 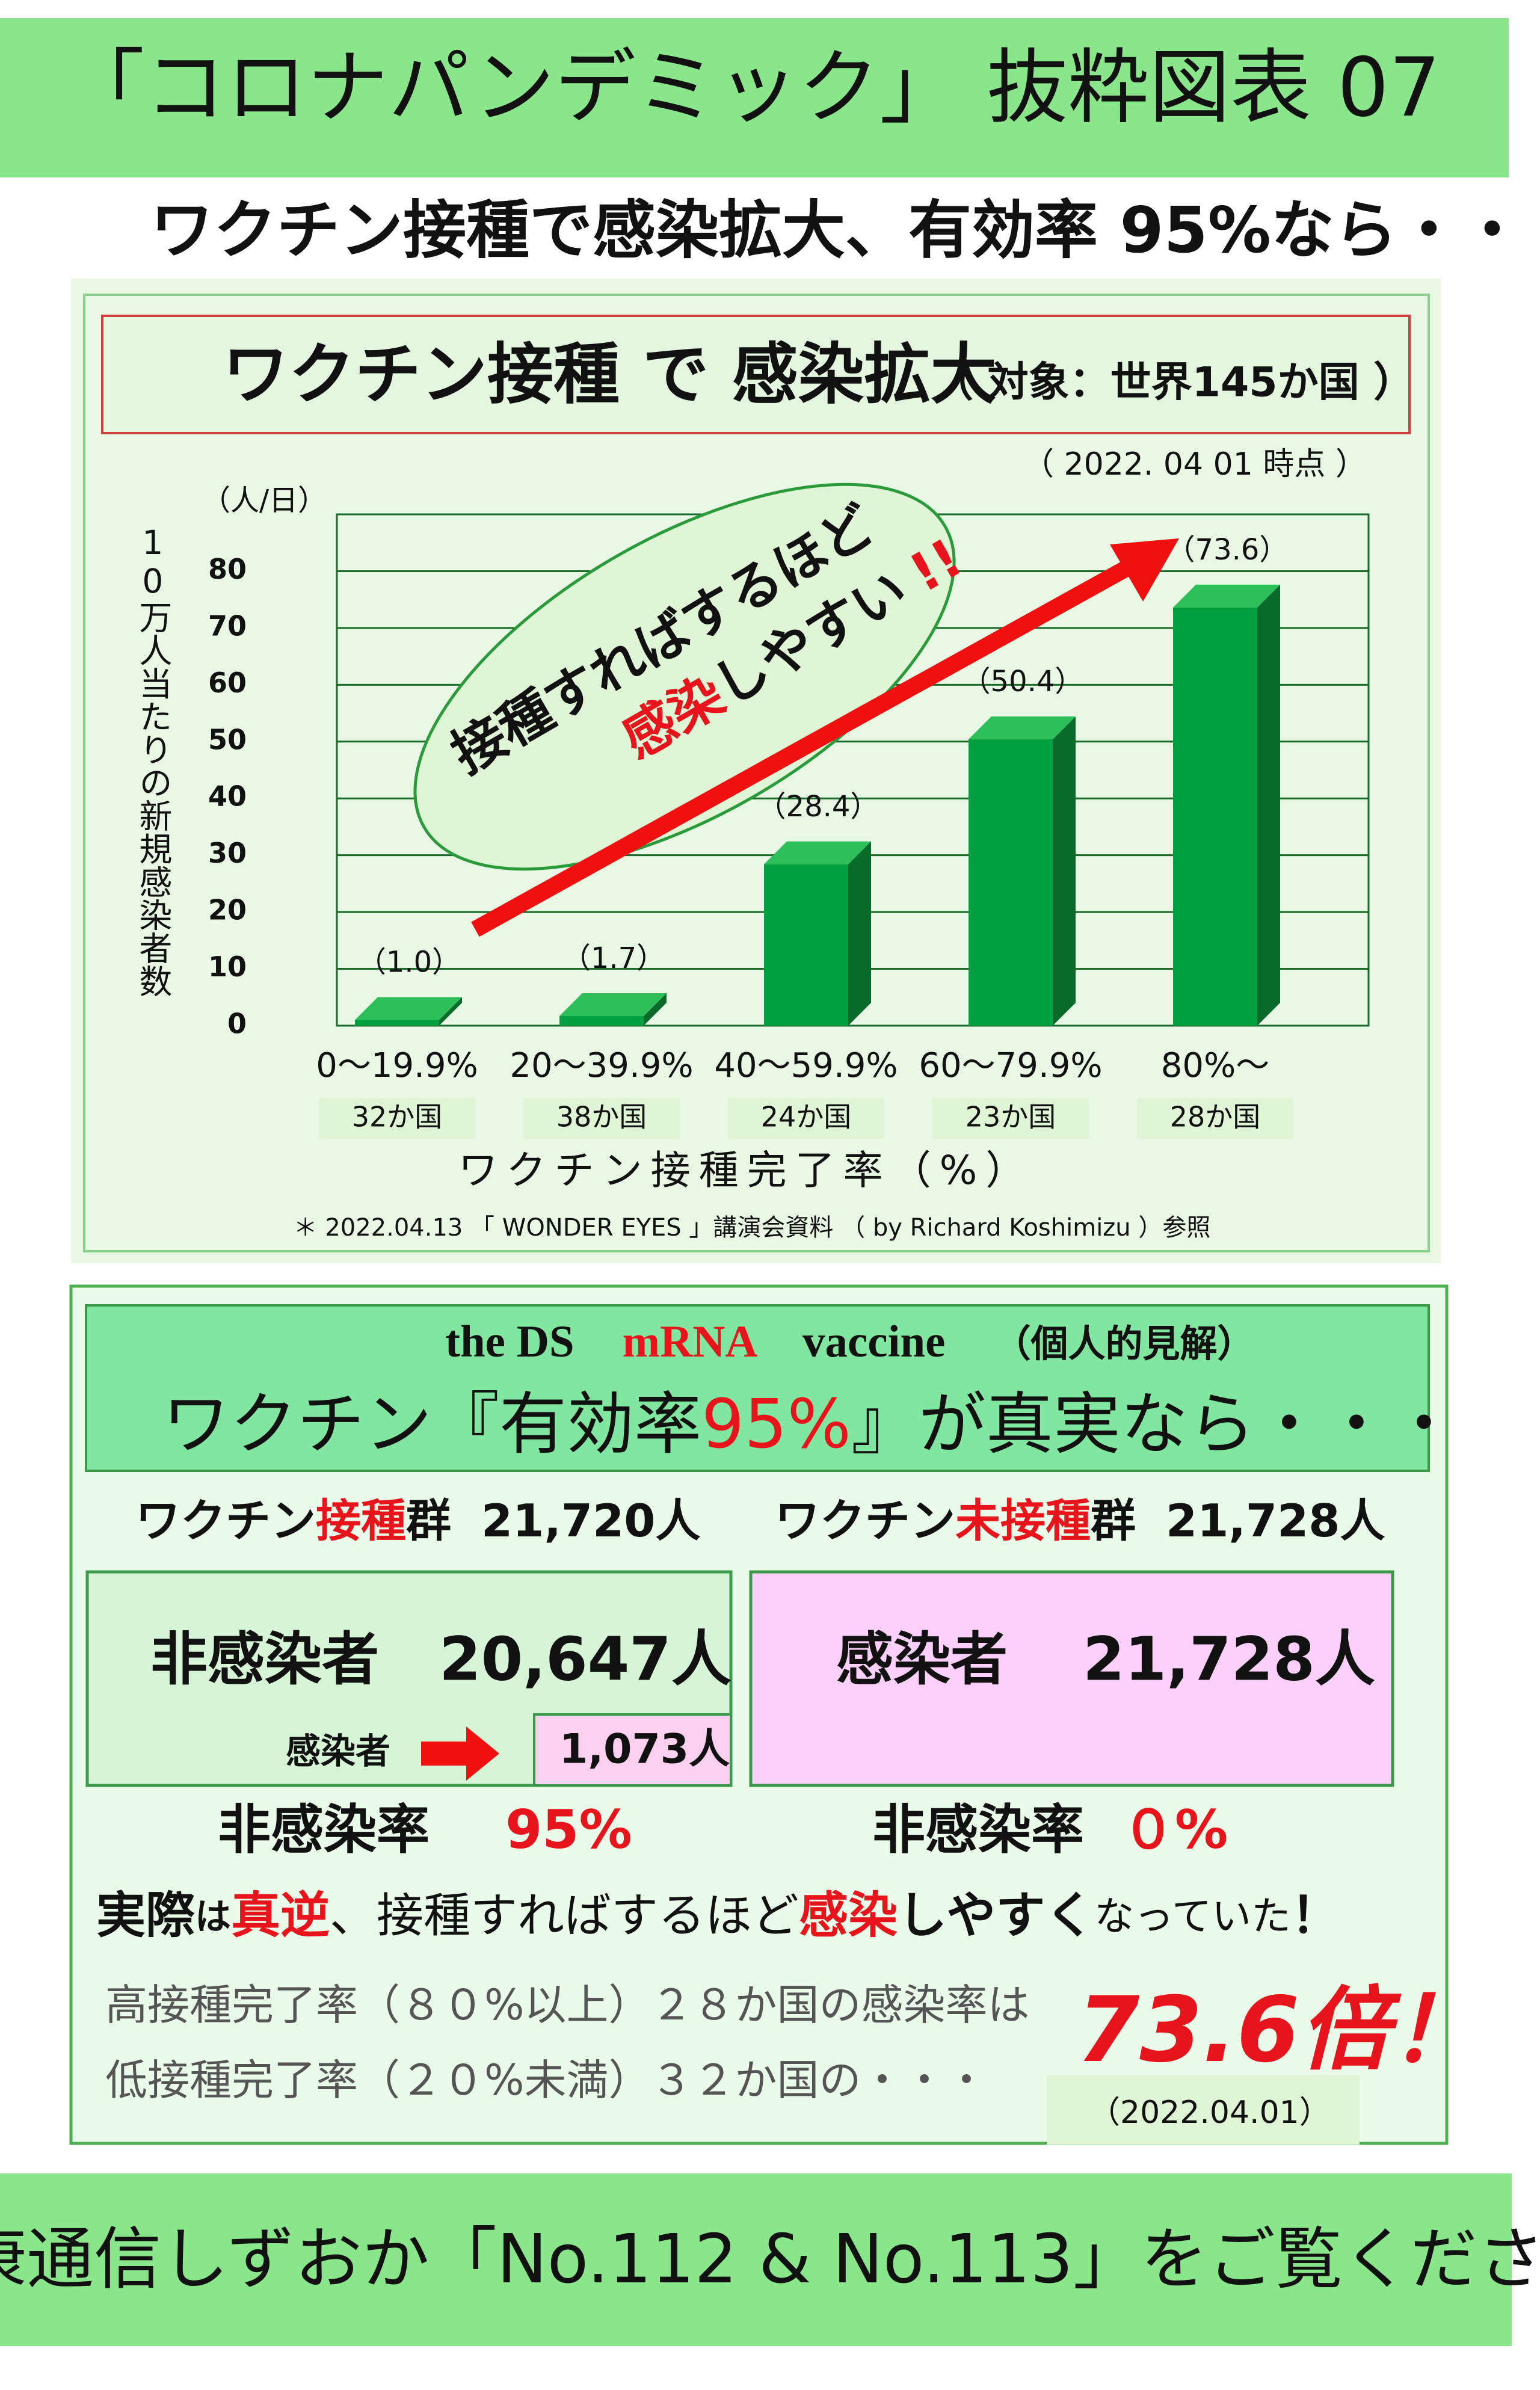 I want to click on trend-arrow-head, so click(x=1144, y=570).